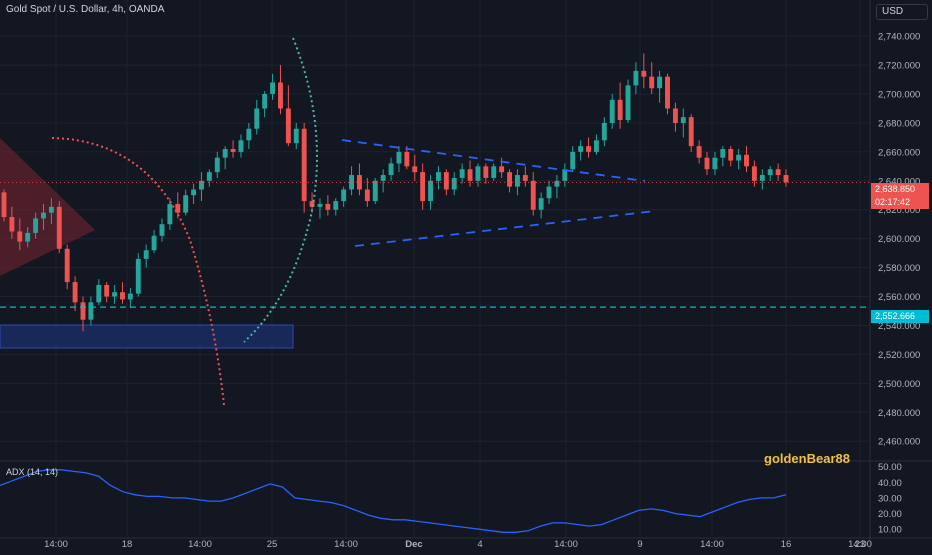  I want to click on bar-countdown-tag: 02:17:42, so click(900, 202).